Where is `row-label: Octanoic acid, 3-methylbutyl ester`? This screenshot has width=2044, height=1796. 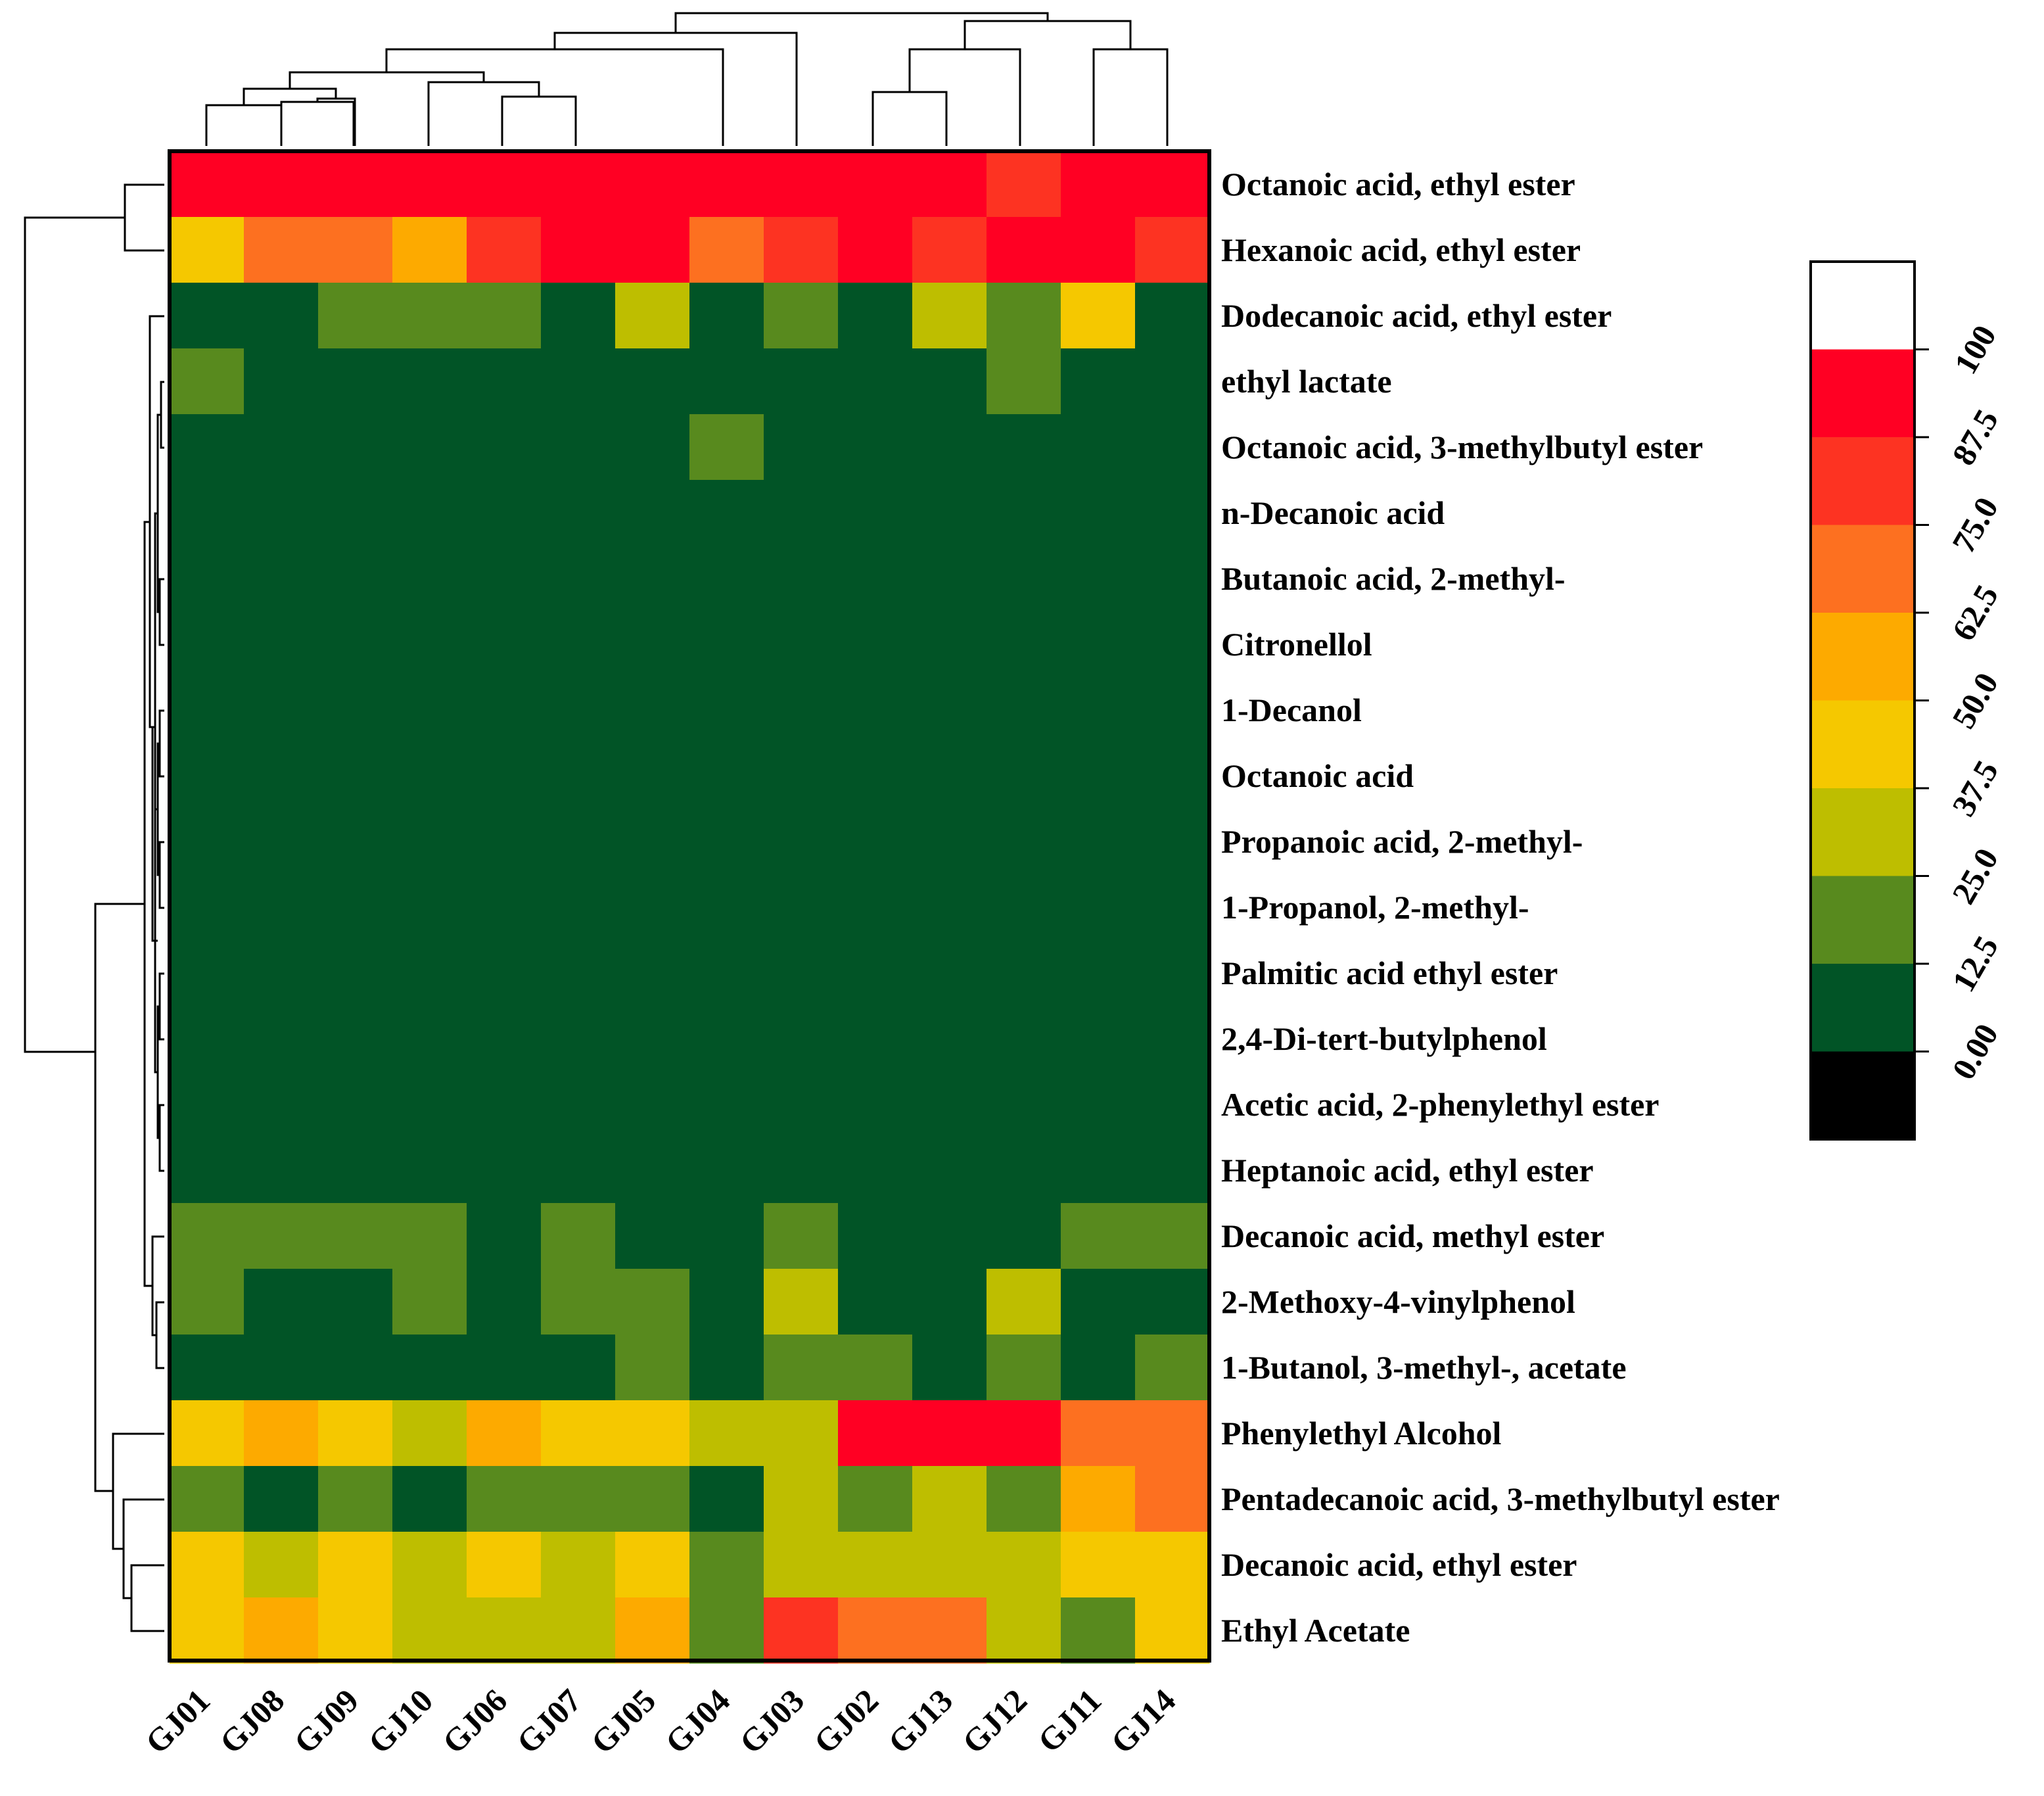 row-label: Octanoic acid, 3-methylbutyl ester is located at coordinates (1462, 447).